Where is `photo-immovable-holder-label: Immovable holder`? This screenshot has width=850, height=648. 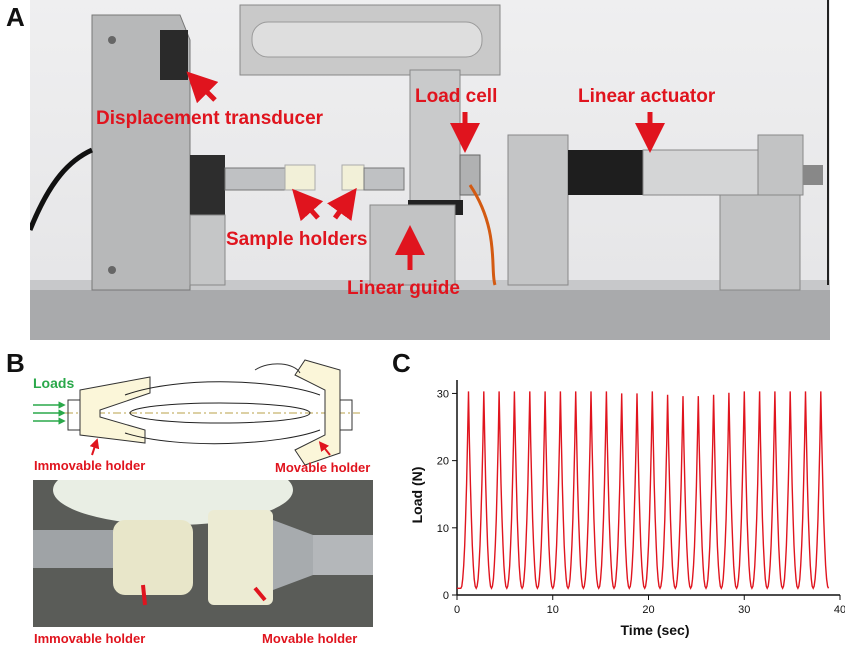
photo-immovable-holder-label: Immovable holder is located at coordinates (90, 638).